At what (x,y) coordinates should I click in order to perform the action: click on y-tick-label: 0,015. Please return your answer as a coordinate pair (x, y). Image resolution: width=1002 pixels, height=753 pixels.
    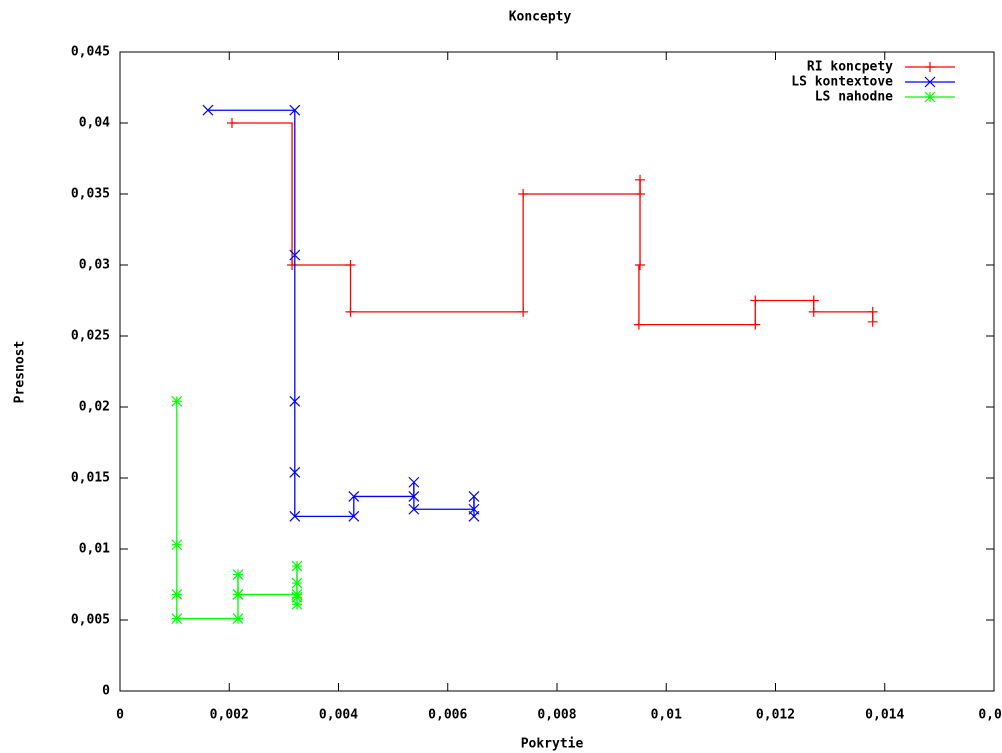
    Looking at the image, I should click on (90, 478).